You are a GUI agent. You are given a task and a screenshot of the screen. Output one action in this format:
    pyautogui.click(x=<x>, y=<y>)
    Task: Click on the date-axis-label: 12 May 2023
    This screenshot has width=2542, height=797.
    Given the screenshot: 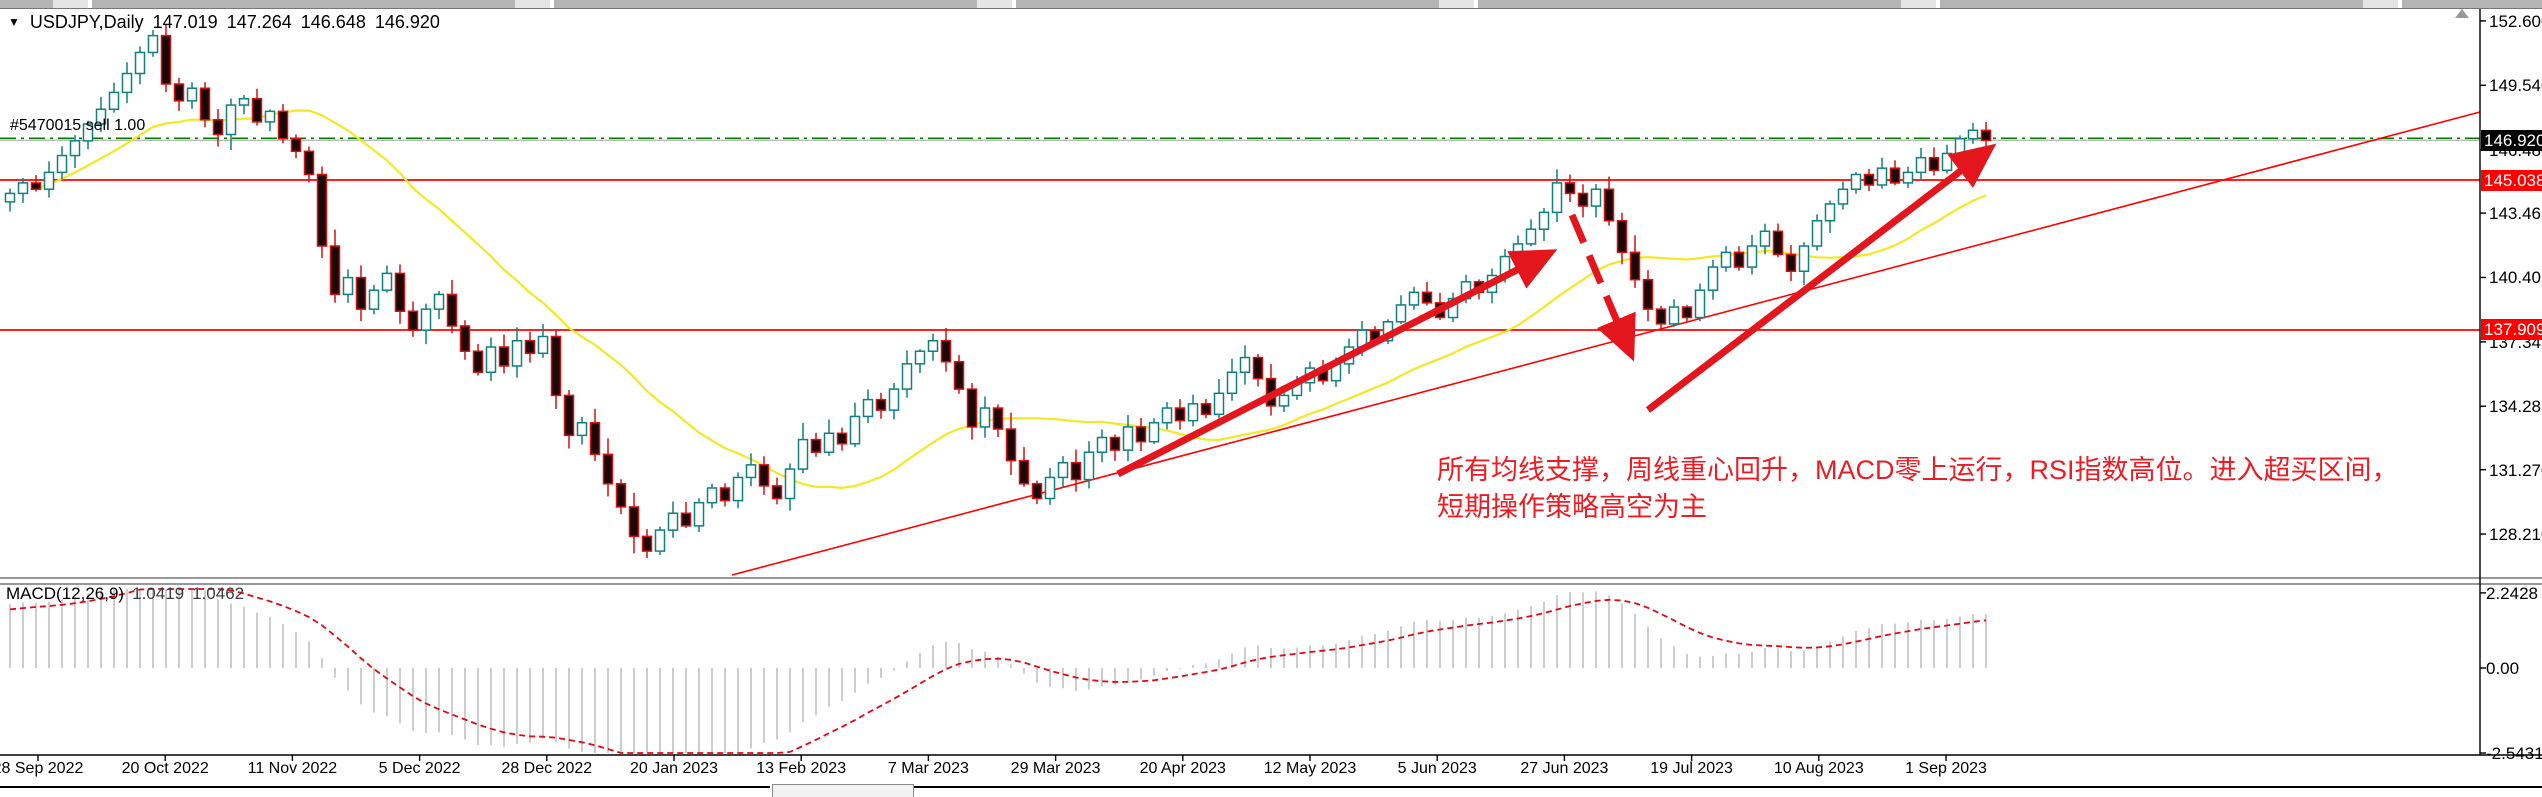 What is the action you would take?
    pyautogui.click(x=1310, y=768)
    